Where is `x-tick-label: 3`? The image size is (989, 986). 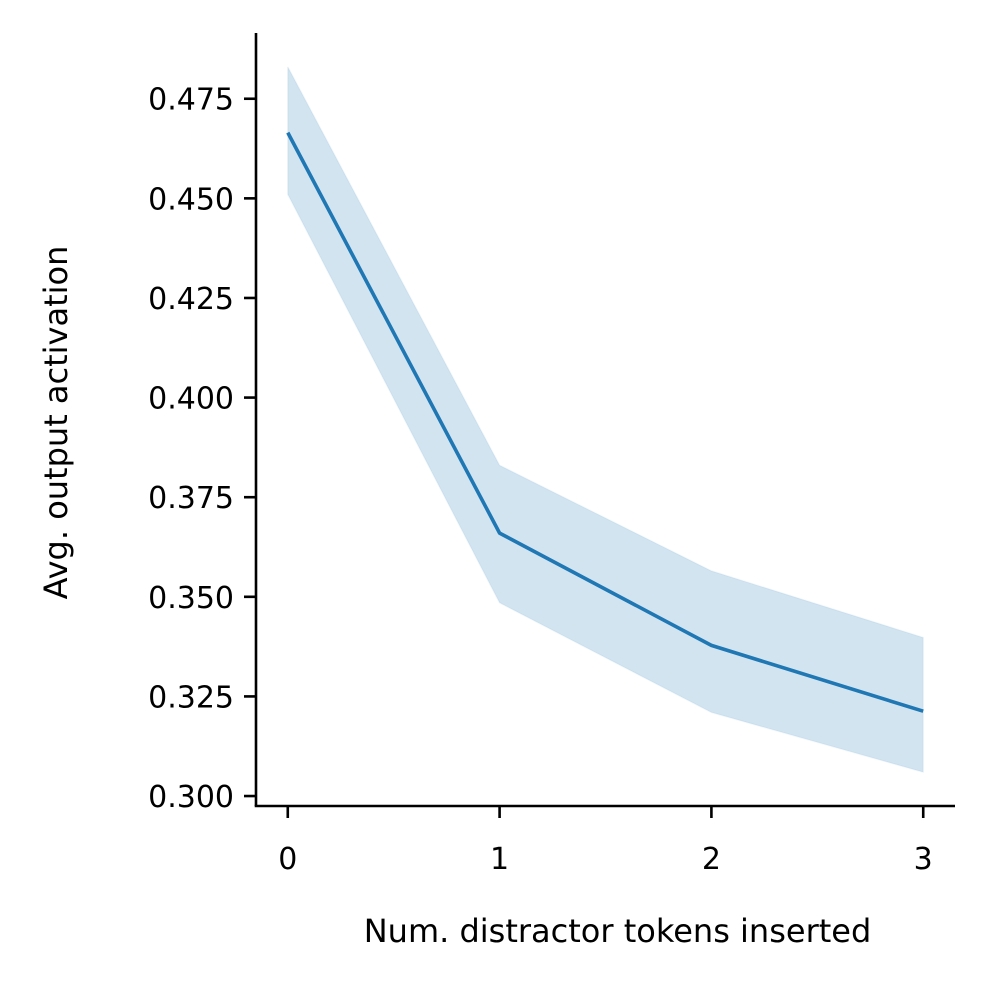
x-tick-label: 3 is located at coordinates (923, 859).